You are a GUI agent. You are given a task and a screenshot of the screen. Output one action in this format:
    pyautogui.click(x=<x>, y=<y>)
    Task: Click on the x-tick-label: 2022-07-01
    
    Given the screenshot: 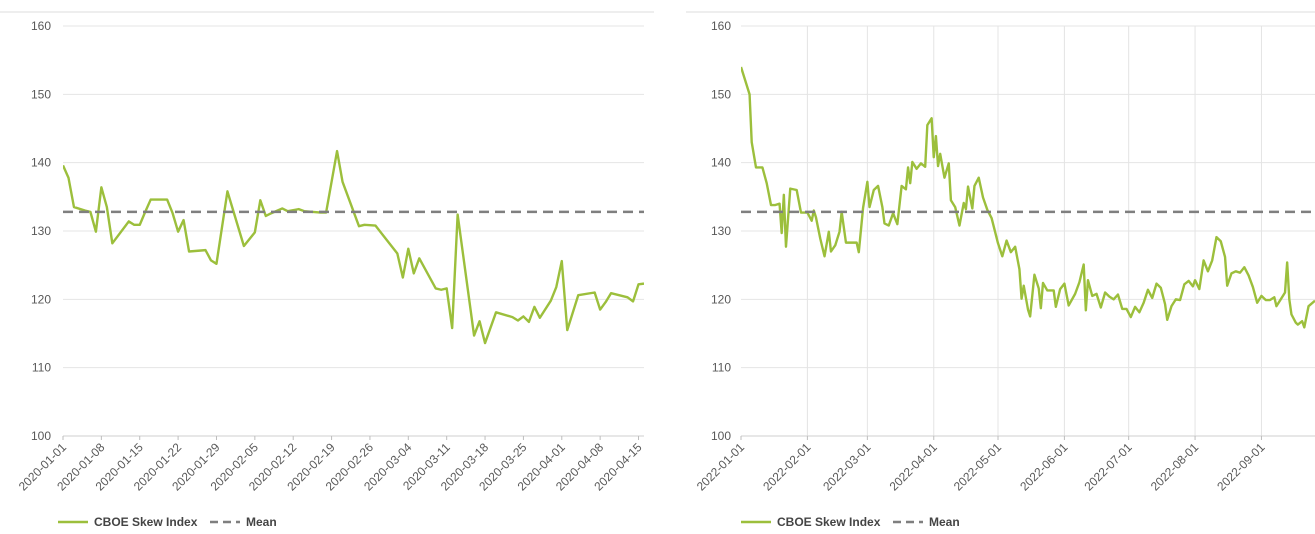 What is the action you would take?
    pyautogui.click(x=1108, y=467)
    